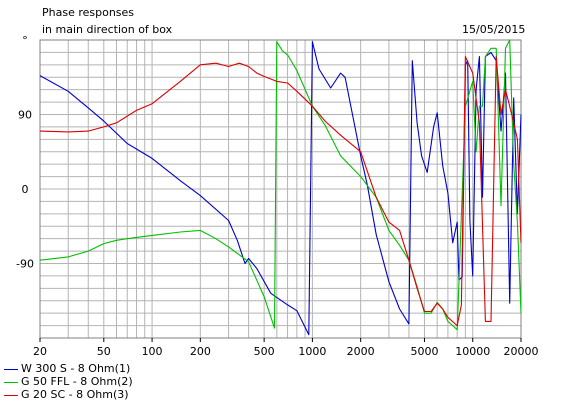 The height and width of the screenshot is (401, 566). Describe the element at coordinates (264, 351) in the screenshot. I see `x-tick-label: 500` at that location.